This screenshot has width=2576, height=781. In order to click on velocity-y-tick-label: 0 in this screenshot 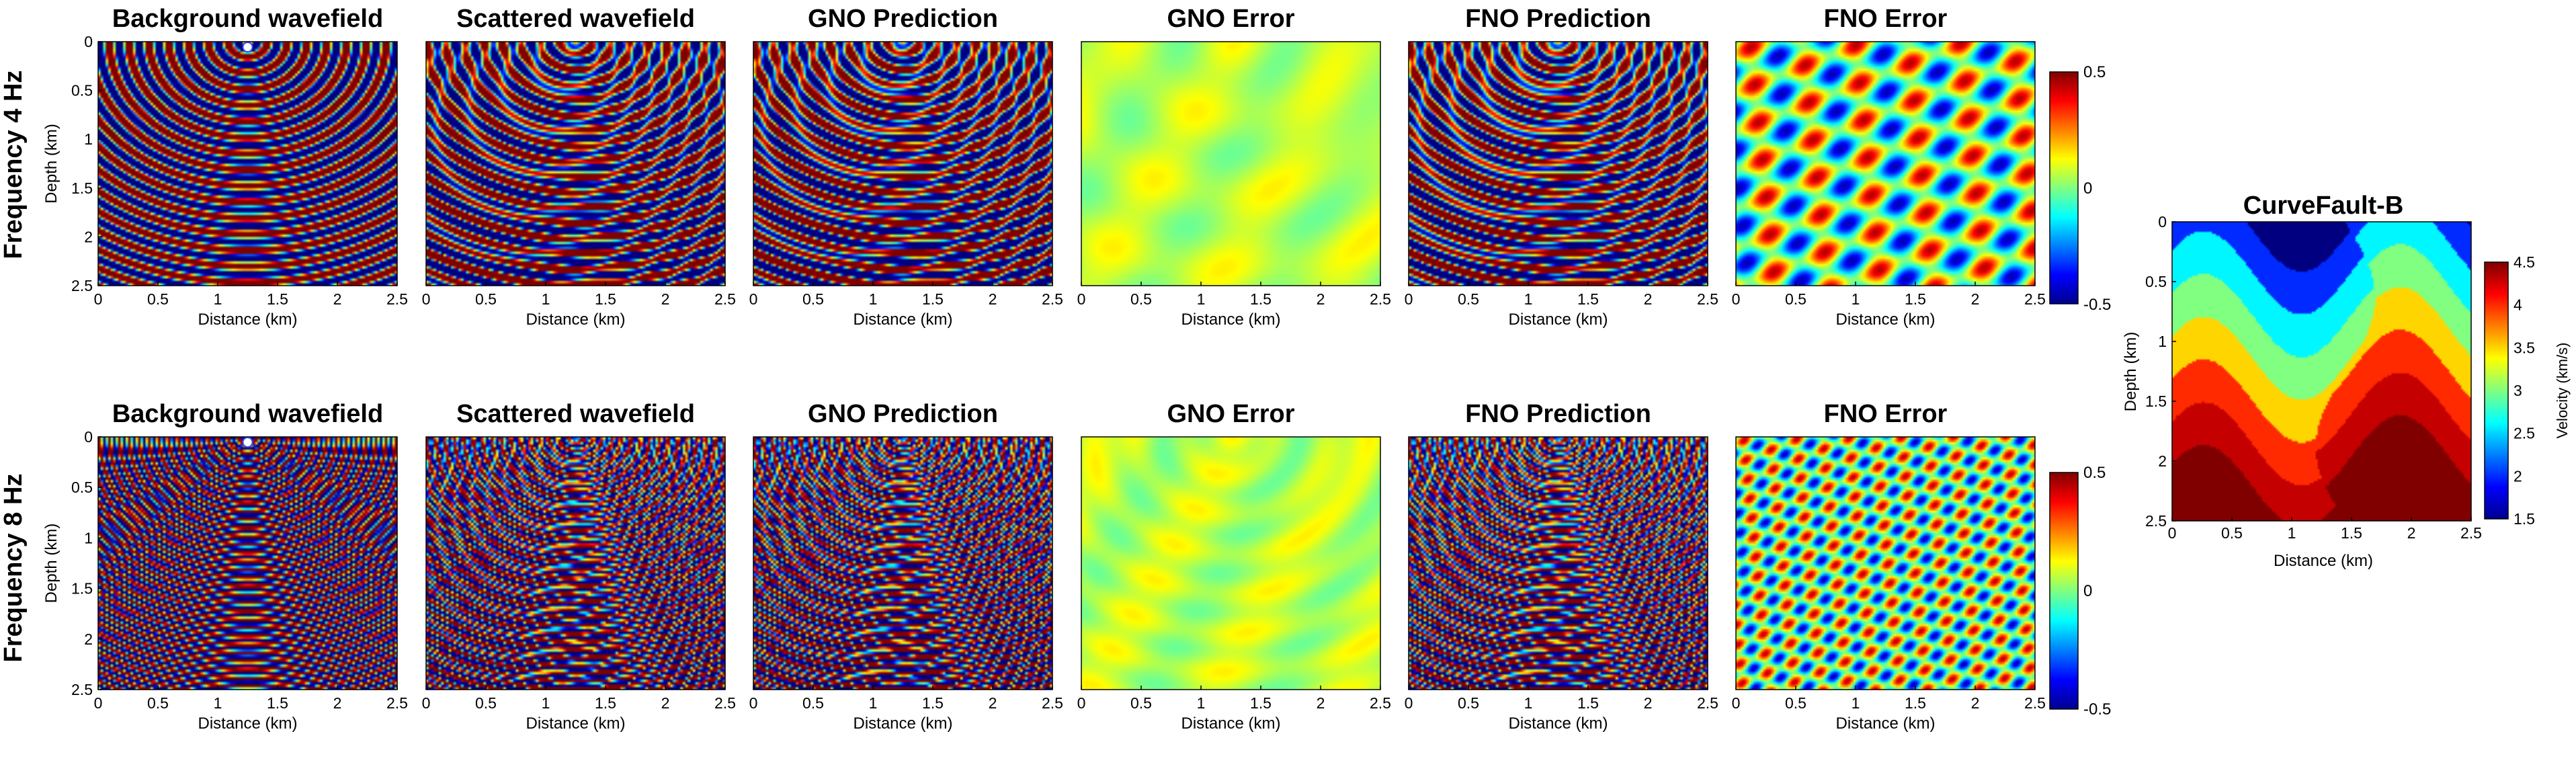, I will do `click(2162, 222)`.